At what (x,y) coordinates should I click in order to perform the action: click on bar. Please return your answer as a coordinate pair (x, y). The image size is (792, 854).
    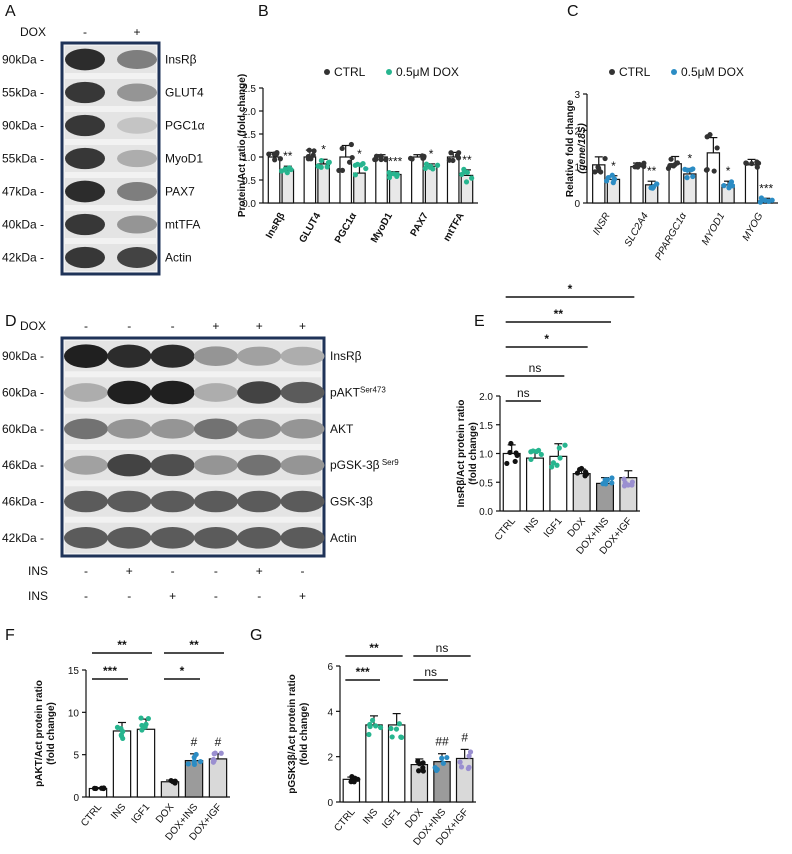
    Looking at the image, I should click on (218, 778).